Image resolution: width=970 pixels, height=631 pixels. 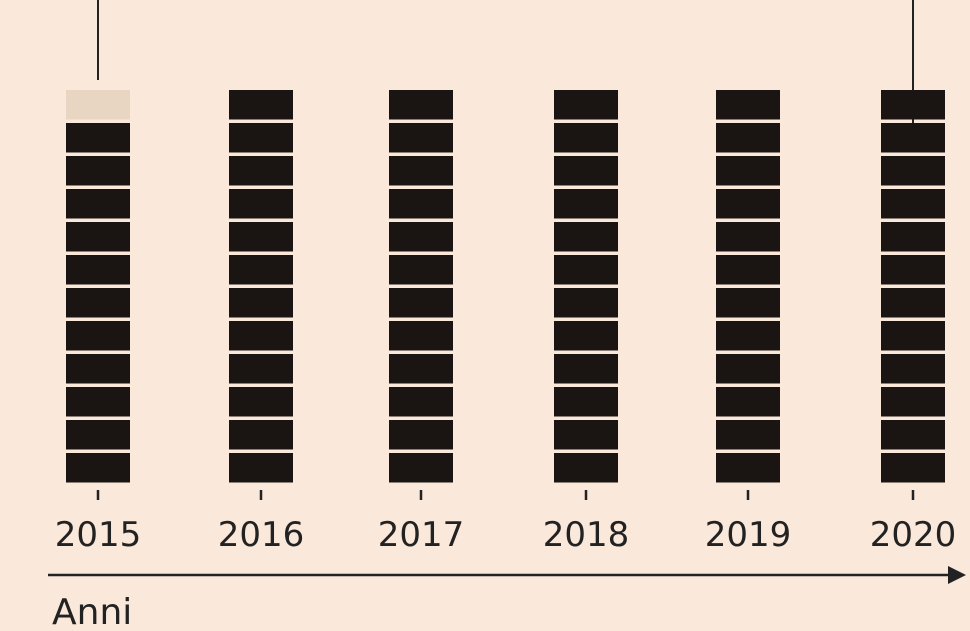 What do you see at coordinates (98, 535) in the screenshot?
I see `x-tick-label-2015: 2015` at bounding box center [98, 535].